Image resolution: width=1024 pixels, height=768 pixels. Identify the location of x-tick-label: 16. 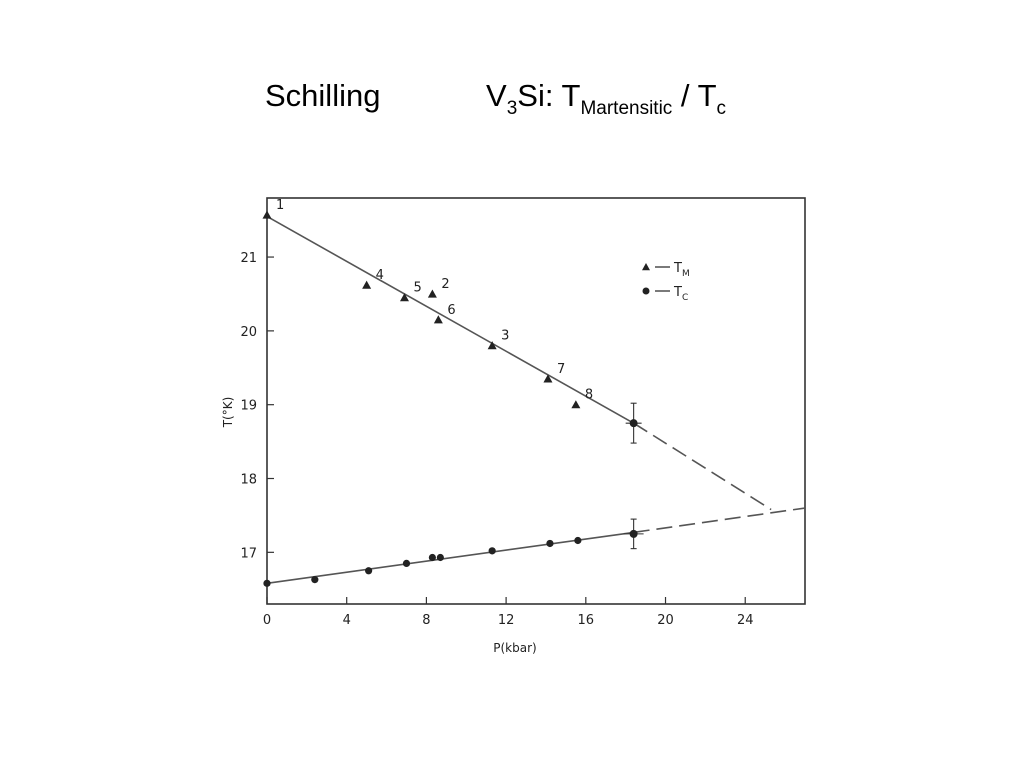
(586, 620).